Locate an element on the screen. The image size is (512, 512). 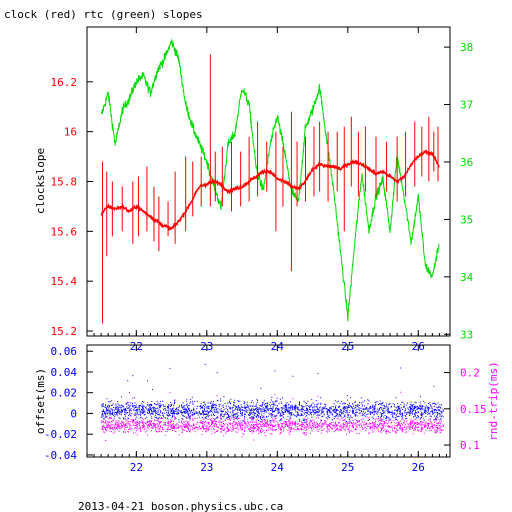
x-tick-label: 26 is located at coordinates (418, 467).